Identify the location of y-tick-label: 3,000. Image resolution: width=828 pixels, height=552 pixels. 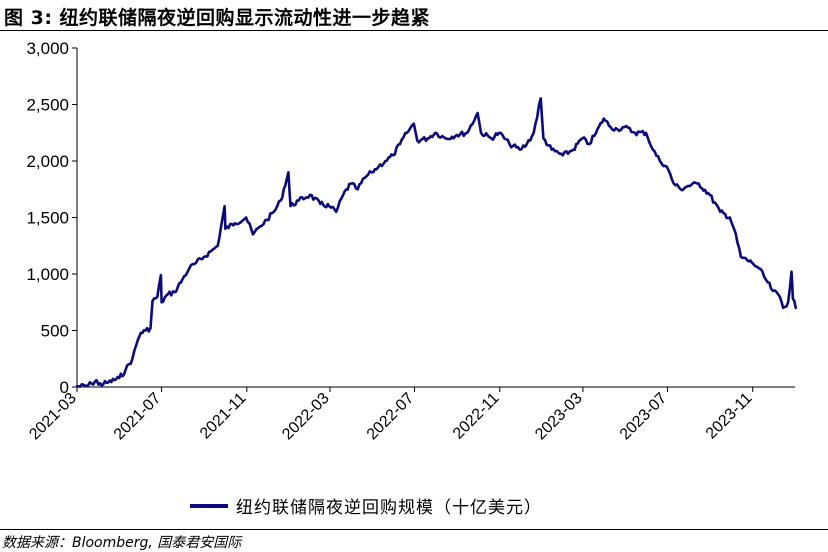
(47, 48).